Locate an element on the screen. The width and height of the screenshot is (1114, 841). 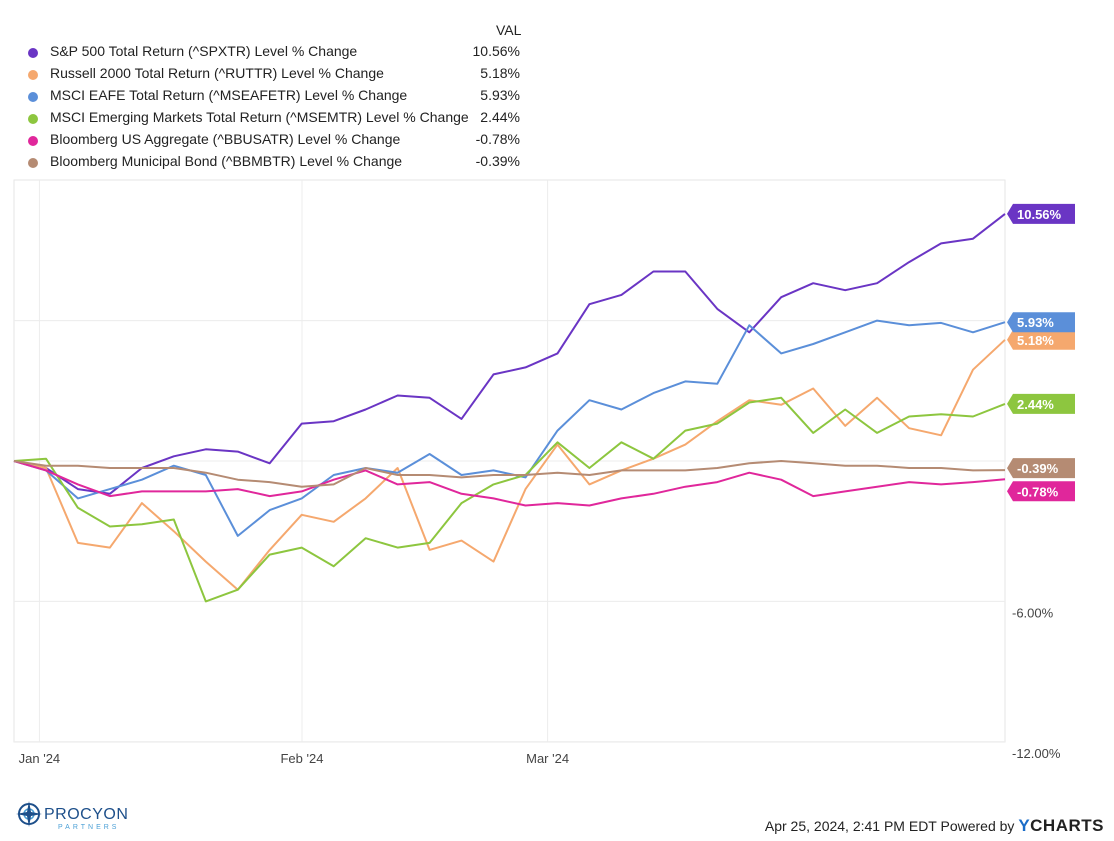
ycharts-word: CHARTS is located at coordinates (1067, 825).